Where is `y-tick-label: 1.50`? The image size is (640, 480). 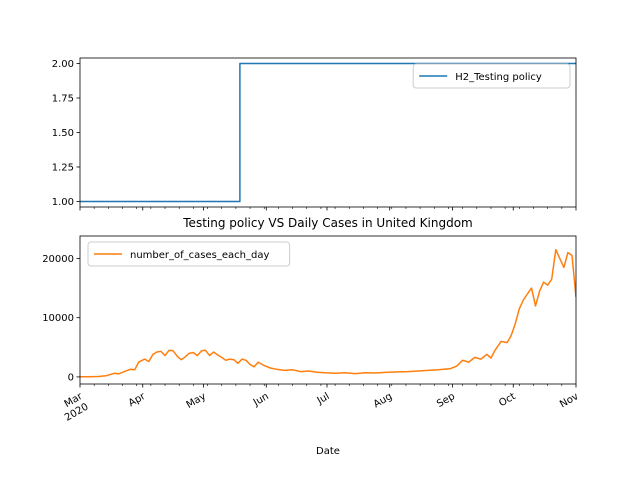 y-tick-label: 1.50 is located at coordinates (63, 133).